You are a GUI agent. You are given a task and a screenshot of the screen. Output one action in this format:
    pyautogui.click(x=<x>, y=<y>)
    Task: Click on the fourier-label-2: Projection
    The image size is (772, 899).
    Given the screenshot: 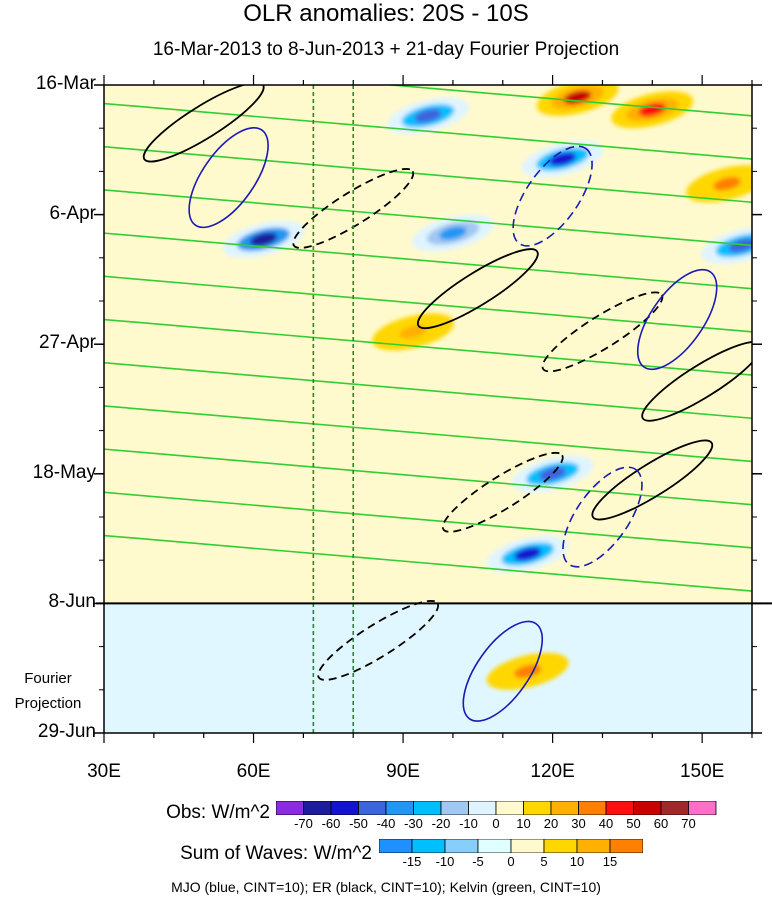 What is the action you would take?
    pyautogui.click(x=48, y=703)
    